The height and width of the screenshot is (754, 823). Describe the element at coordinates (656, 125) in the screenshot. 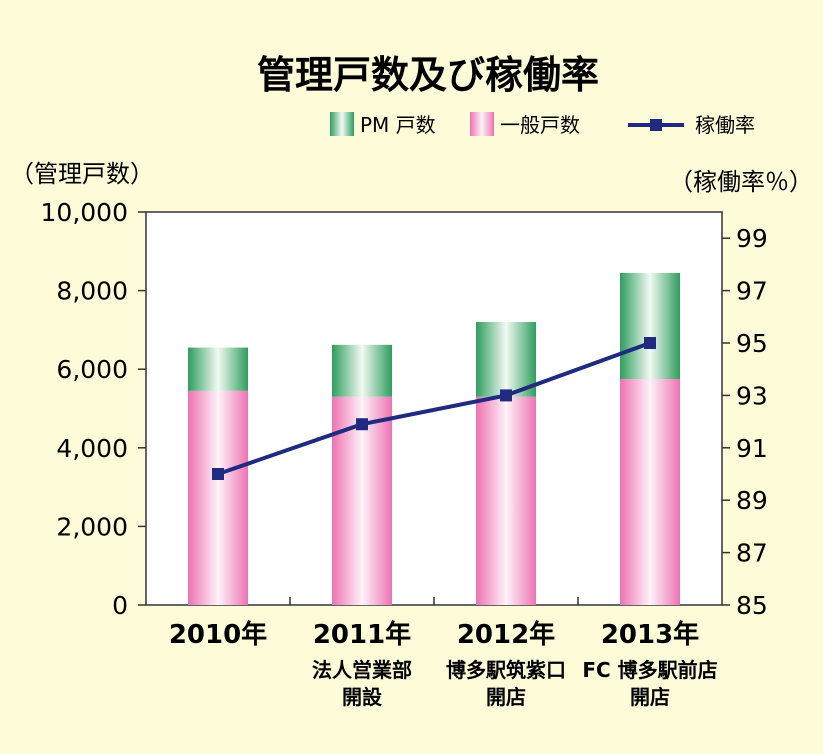

I see `legend-marker-occupancy` at that location.